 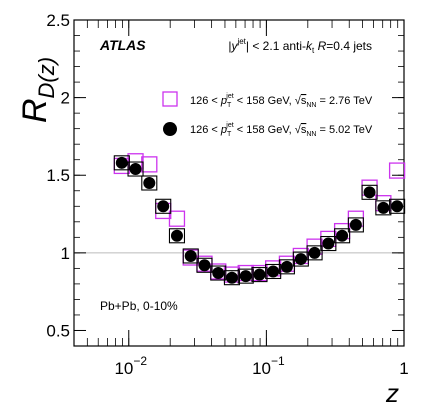 I want to click on y-tick-label: 1.5, so click(x=58, y=175).